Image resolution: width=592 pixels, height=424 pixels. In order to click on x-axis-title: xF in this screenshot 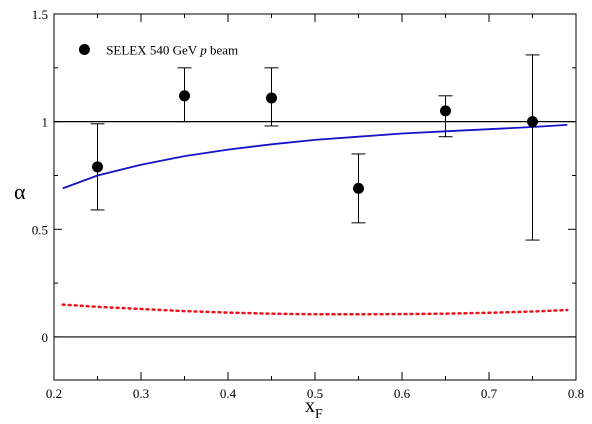, I will do `click(314, 408)`.